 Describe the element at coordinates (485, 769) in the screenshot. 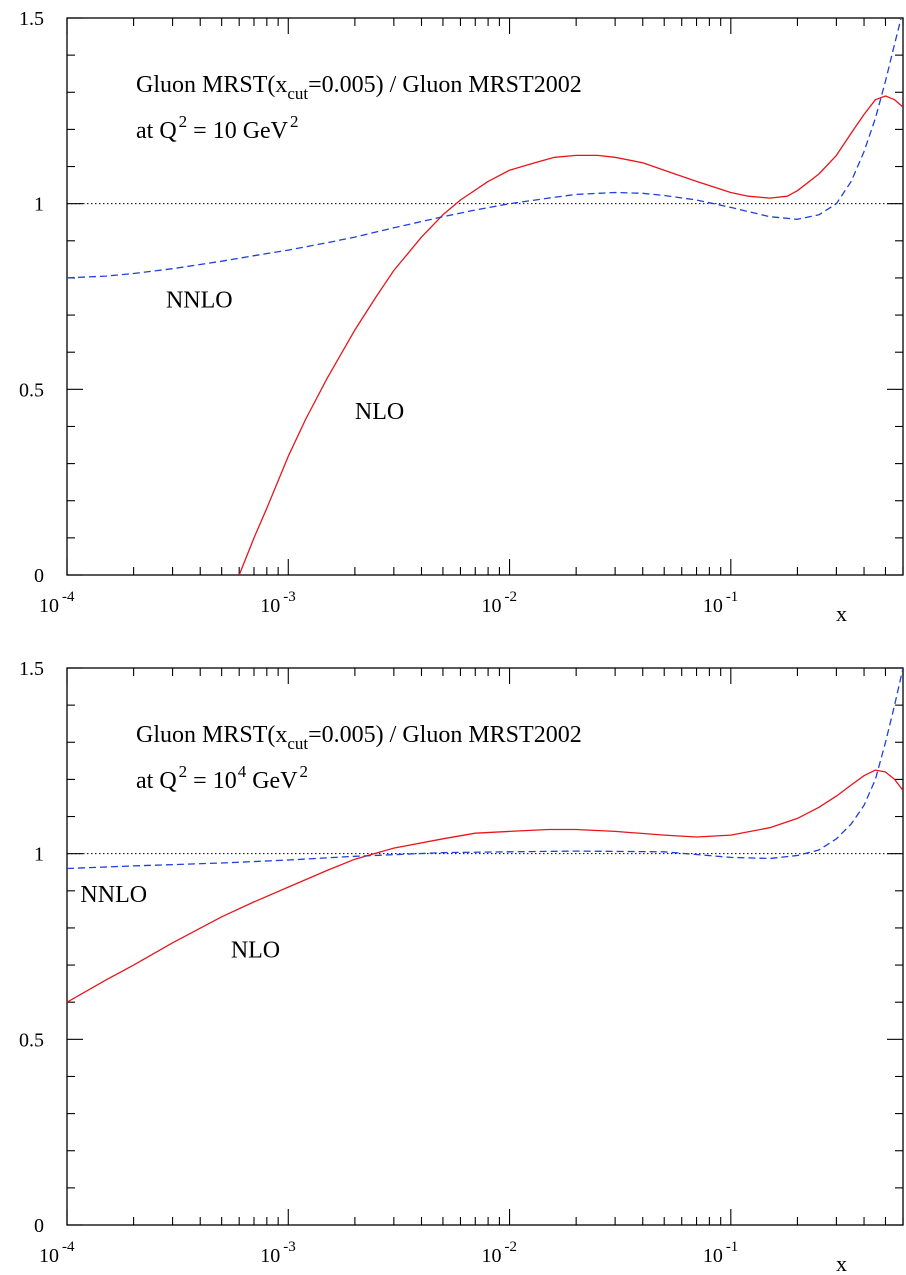

I see `series-nnlo-line` at that location.